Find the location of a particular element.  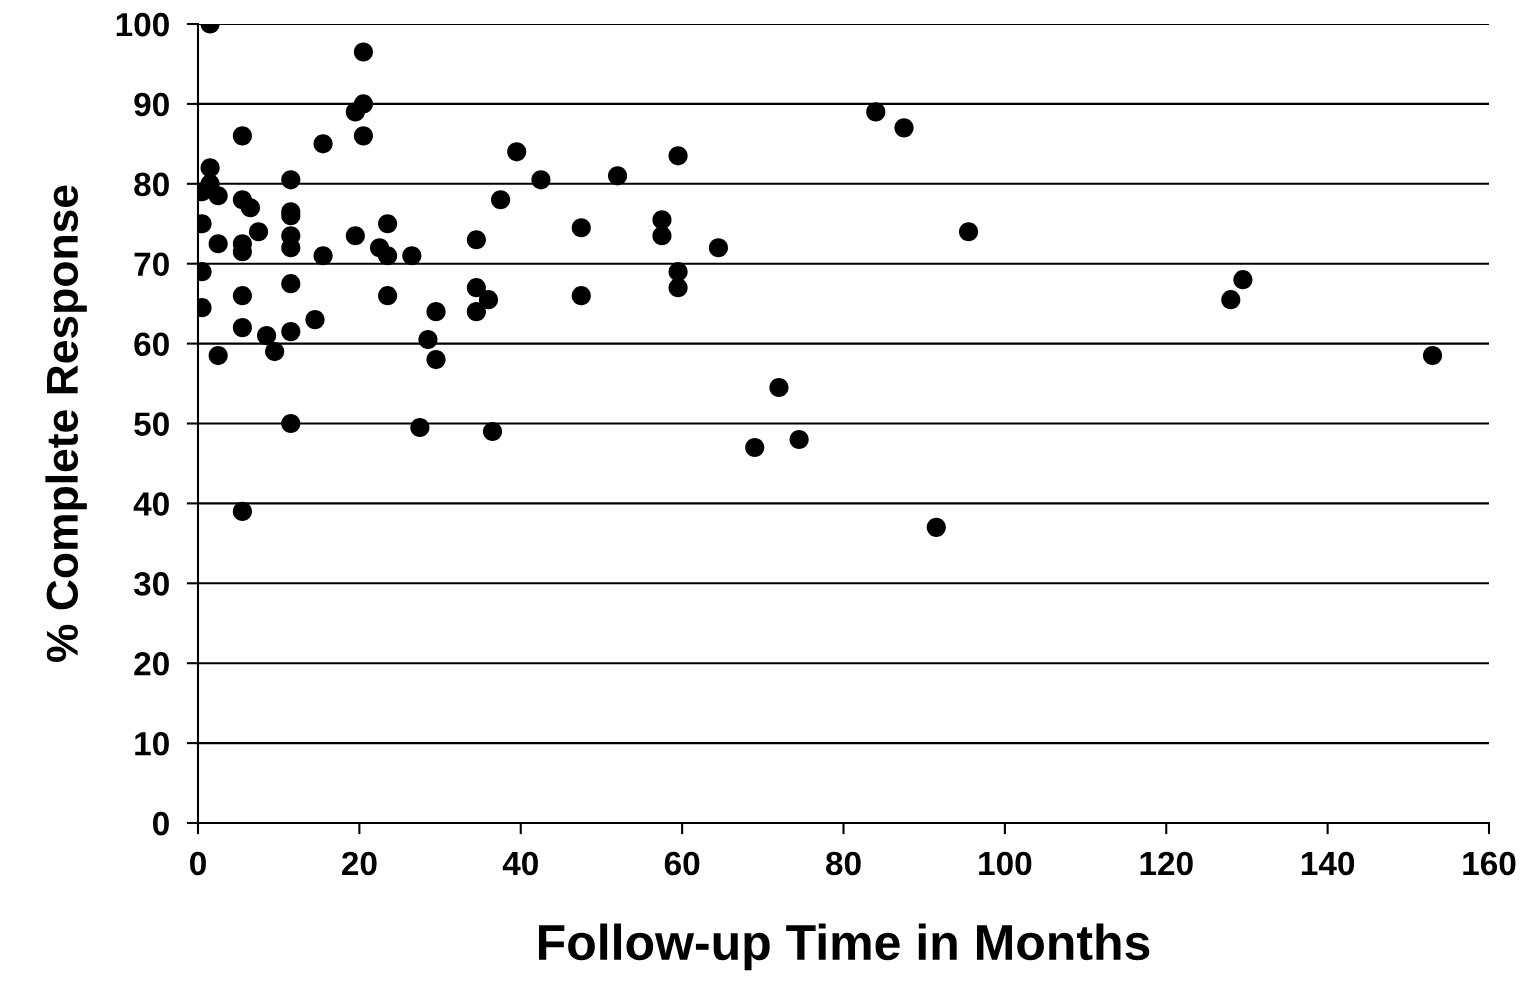

x-tick-label: 120 is located at coordinates (1166, 863).